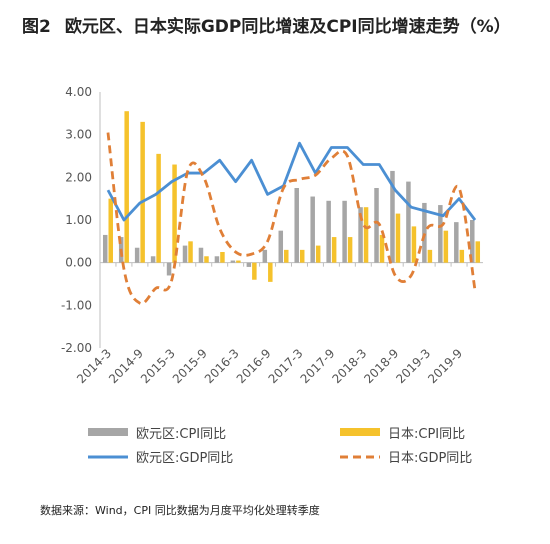 This screenshot has height=544, width=550. I want to click on line-euro-gdp, so click(291, 181).